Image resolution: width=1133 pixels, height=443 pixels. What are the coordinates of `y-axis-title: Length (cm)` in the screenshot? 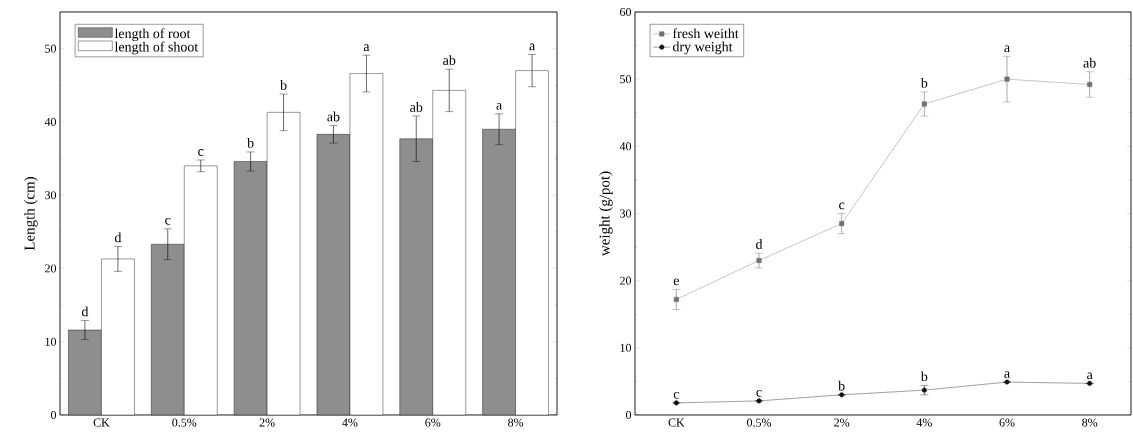 It's located at (31, 214).